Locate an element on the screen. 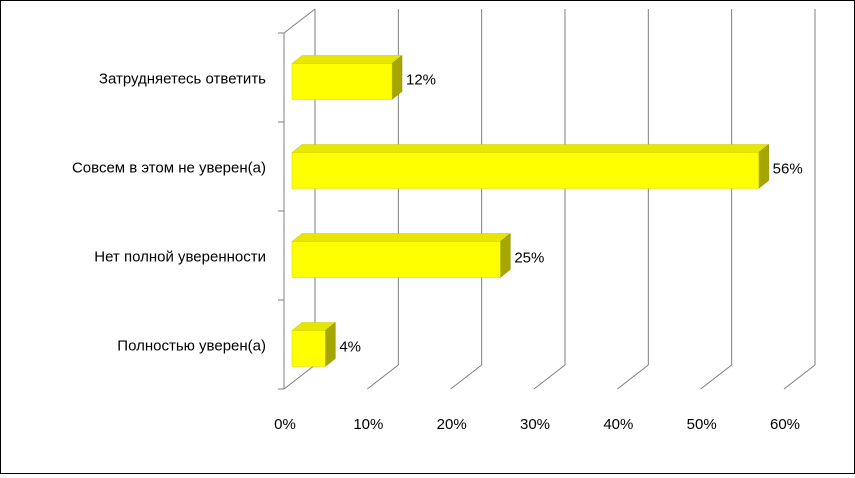  wall-edge is located at coordinates (299, 21).